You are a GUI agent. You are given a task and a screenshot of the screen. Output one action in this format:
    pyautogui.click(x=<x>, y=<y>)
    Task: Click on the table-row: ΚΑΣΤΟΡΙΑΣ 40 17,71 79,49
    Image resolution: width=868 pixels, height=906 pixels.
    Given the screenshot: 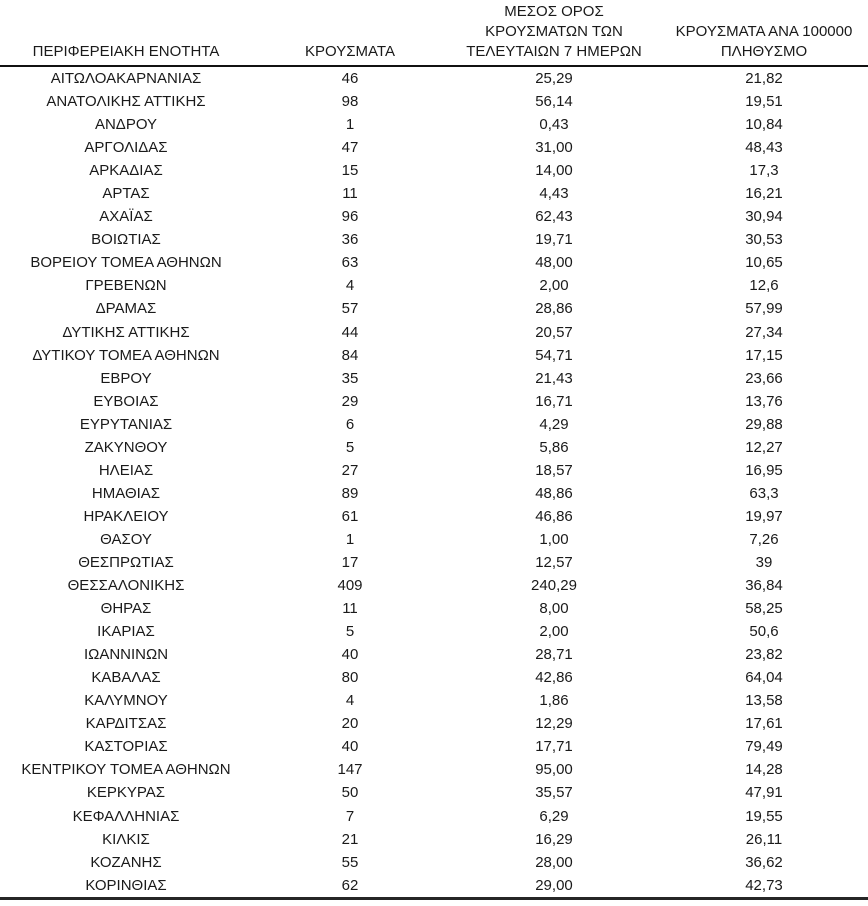 What is the action you would take?
    pyautogui.click(x=434, y=746)
    